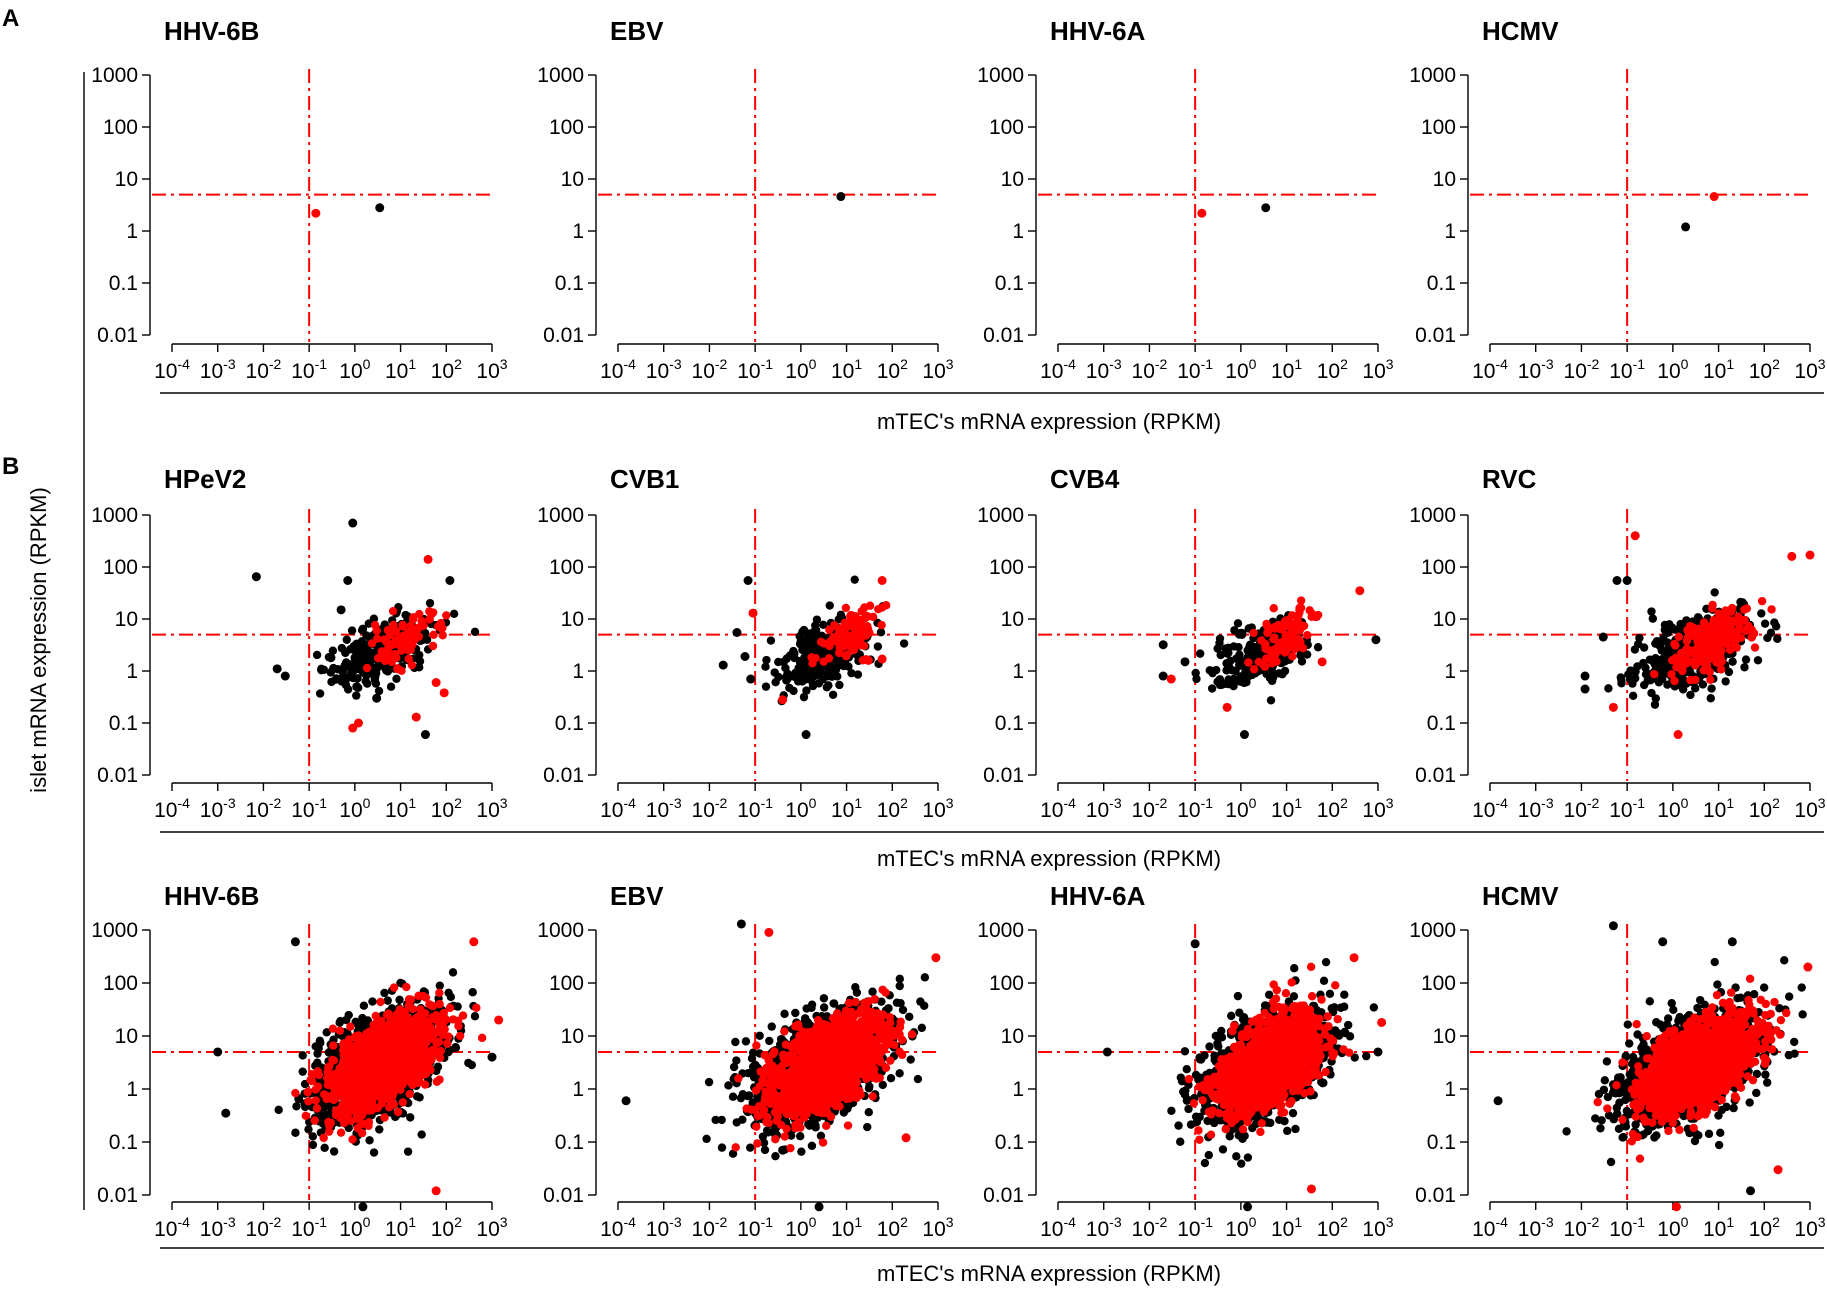  I want to click on x-tick-label: 10⁻³, so click(218, 369).